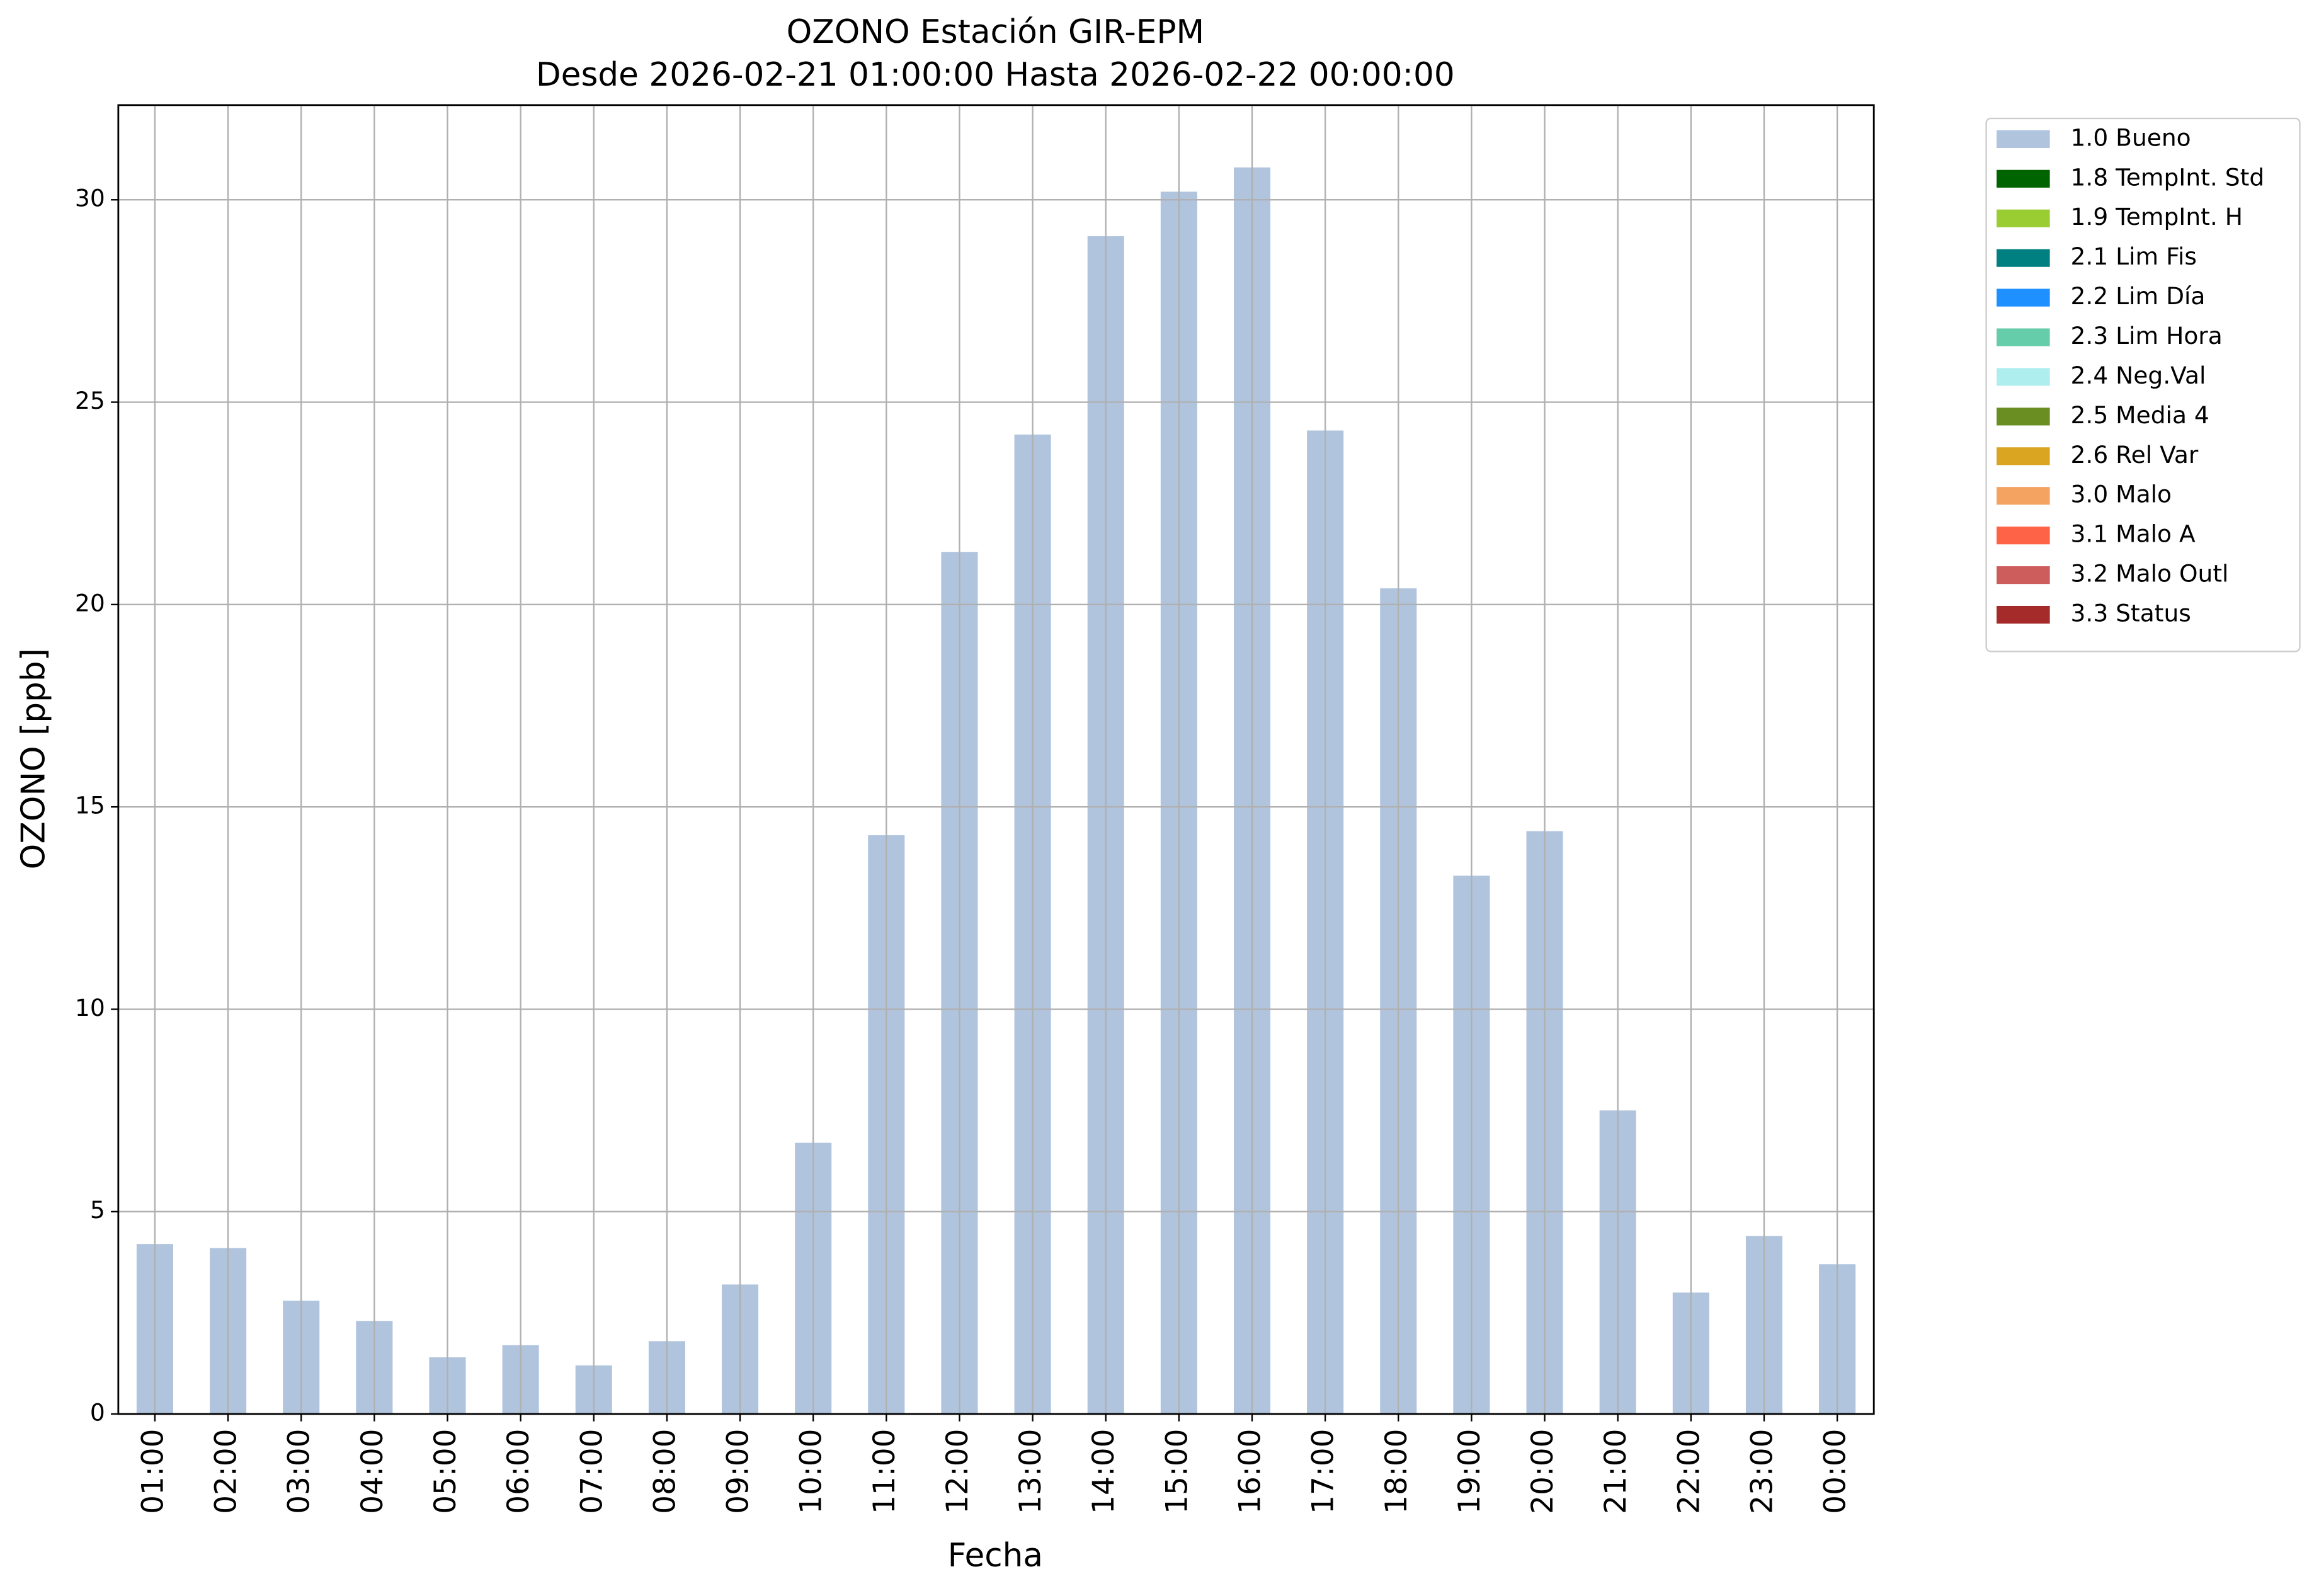 This screenshot has width=2319, height=1596. Describe the element at coordinates (90, 198) in the screenshot. I see `y-tick-label: 30` at that location.